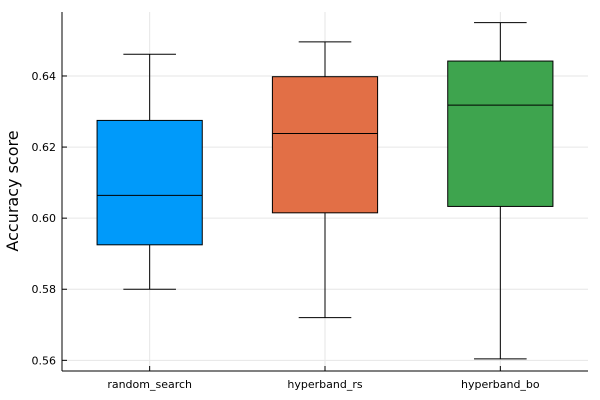 This screenshot has width=600, height=400. I want to click on x-tick-label: hyperband_bo, so click(500, 384).